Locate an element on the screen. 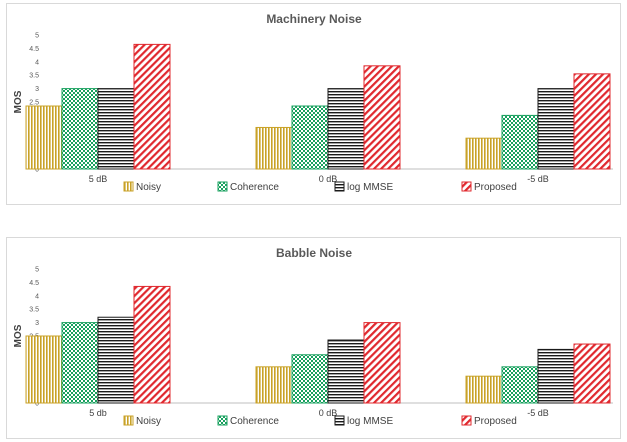 The image size is (627, 442). chart-title: Machinery Noise is located at coordinates (314, 19).